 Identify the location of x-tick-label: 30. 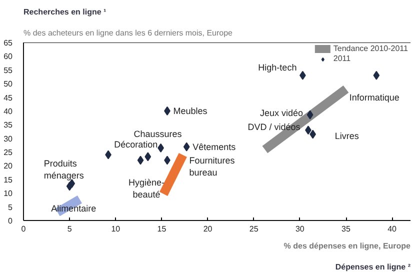
(300, 229).